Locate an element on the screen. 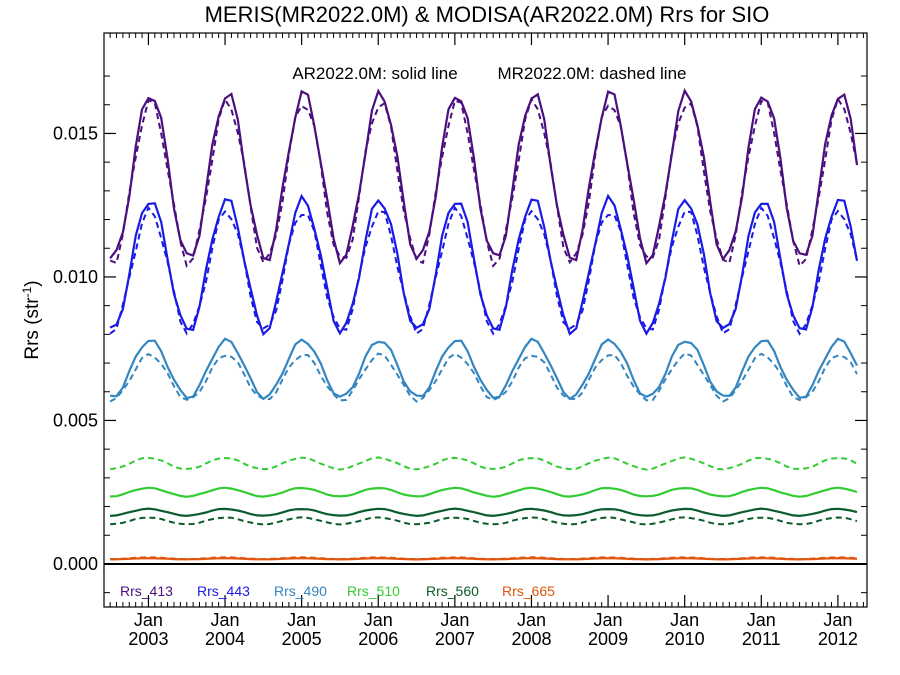 The width and height of the screenshot is (900, 675). x-tick-label-year: 2004 is located at coordinates (225, 639).